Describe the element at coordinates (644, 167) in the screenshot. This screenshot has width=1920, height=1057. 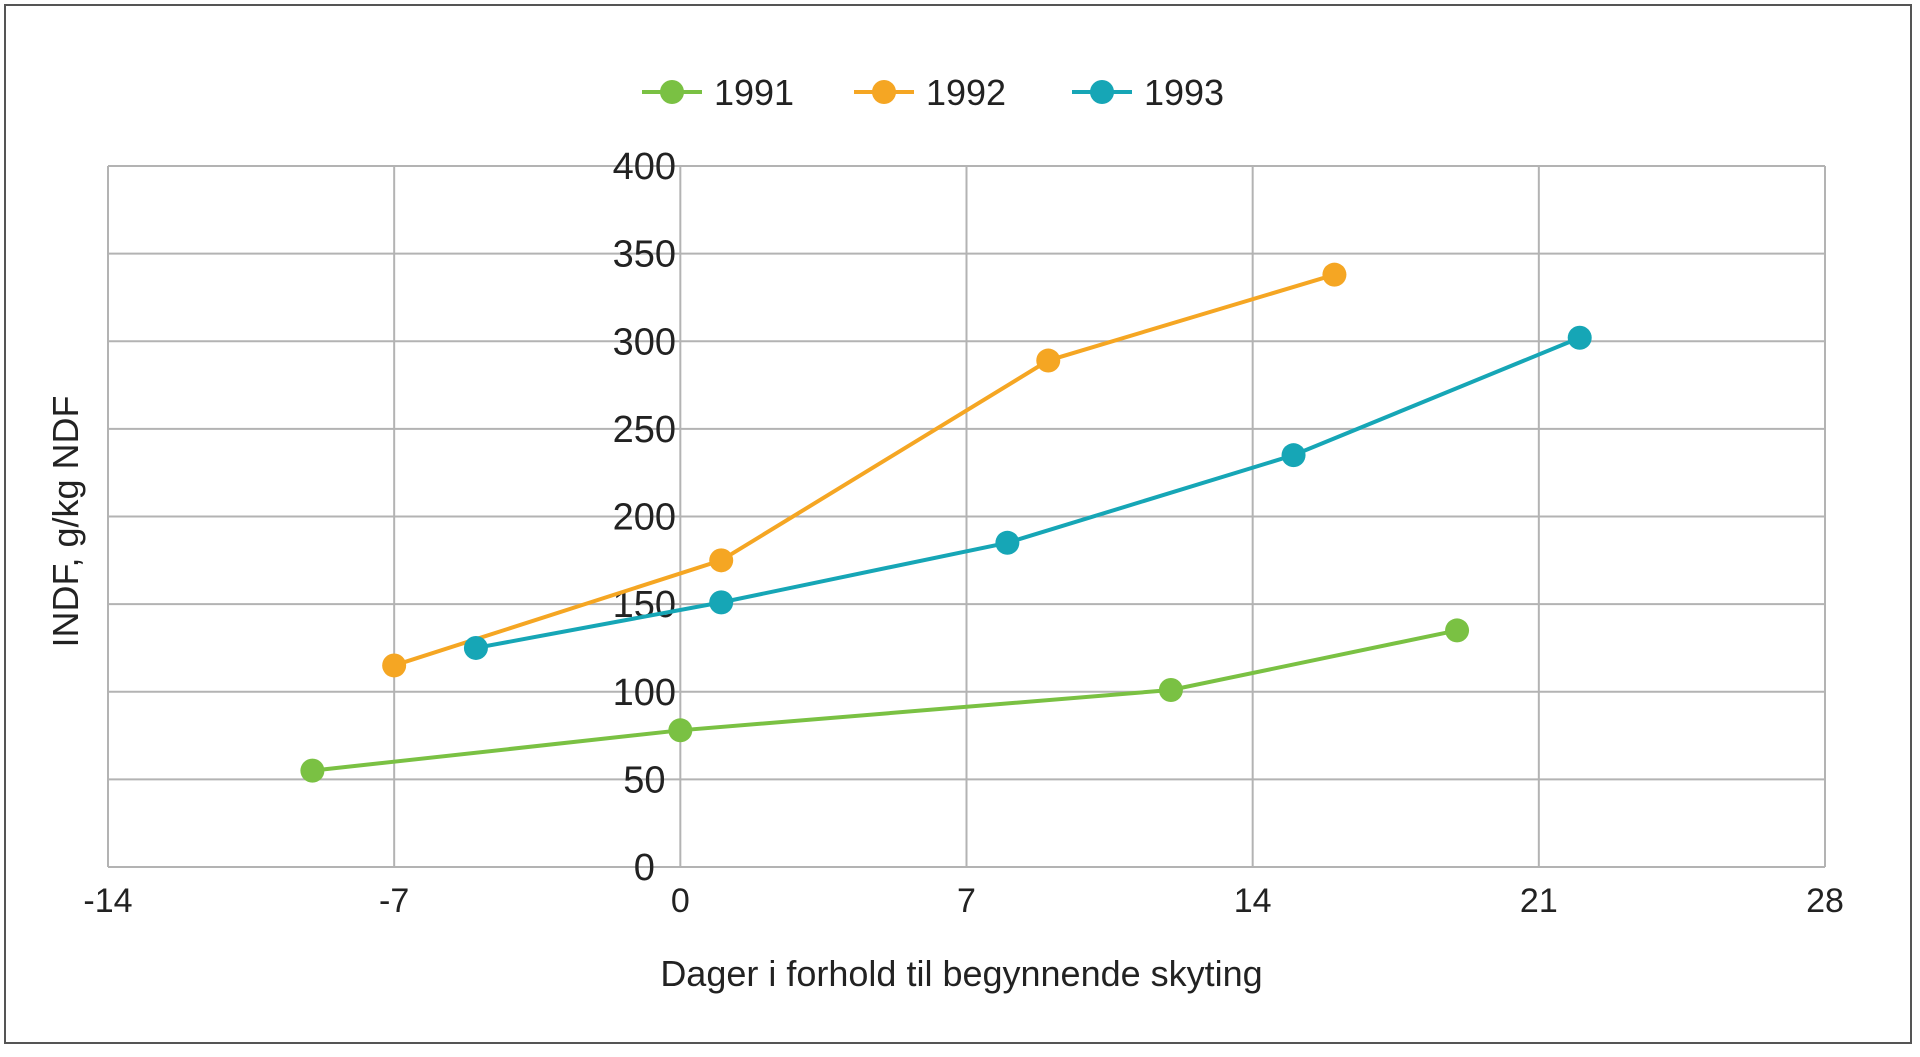
I see `y-tick-label: 400` at that location.